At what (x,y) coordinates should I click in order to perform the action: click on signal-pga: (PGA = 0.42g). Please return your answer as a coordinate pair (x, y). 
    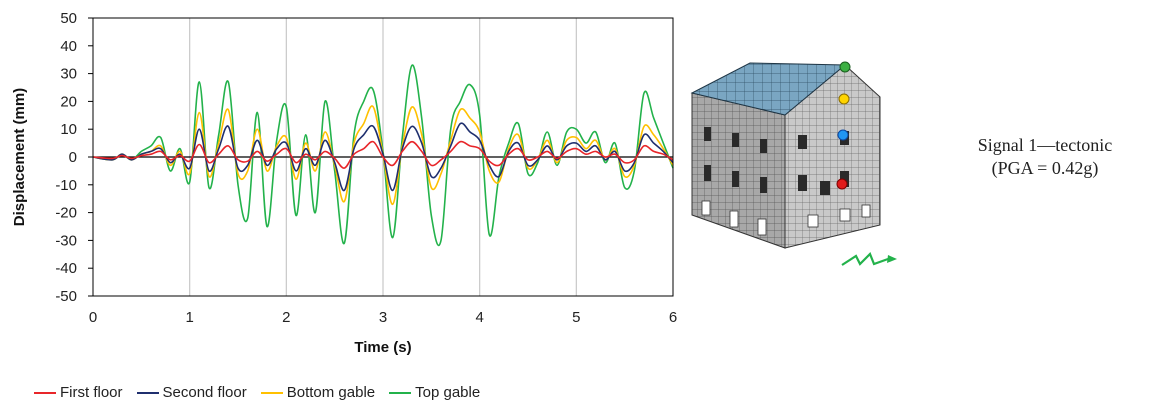
    Looking at the image, I should click on (1045, 168).